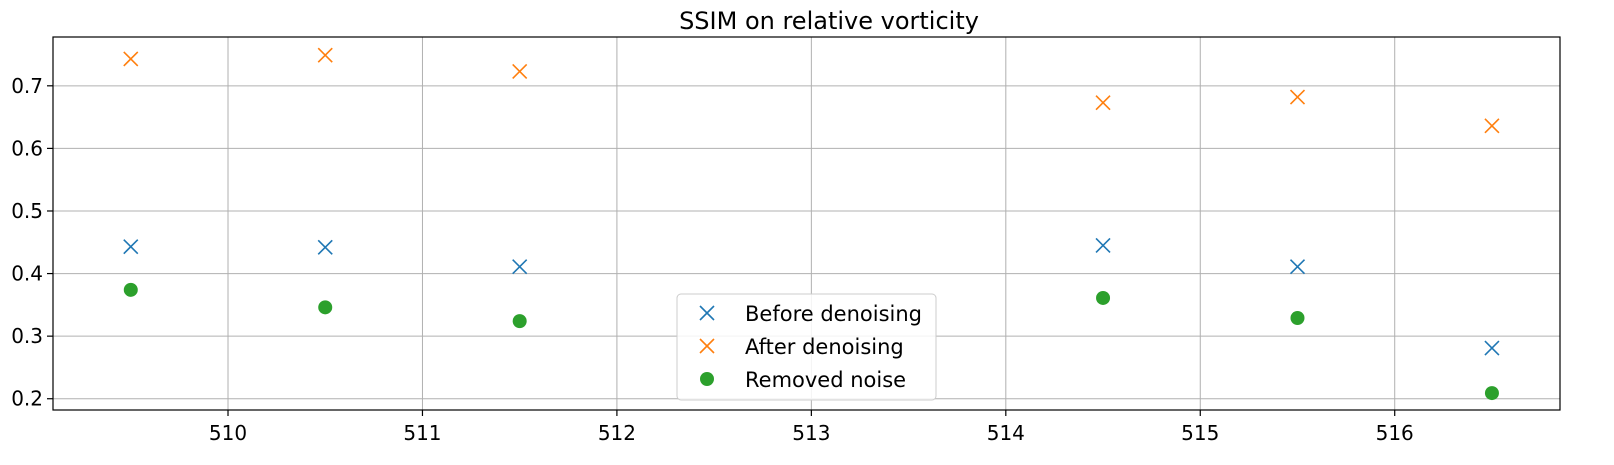 Image resolution: width=1614 pixels, height=465 pixels. What do you see at coordinates (27, 274) in the screenshot?
I see `y-tick-label: 0.4` at bounding box center [27, 274].